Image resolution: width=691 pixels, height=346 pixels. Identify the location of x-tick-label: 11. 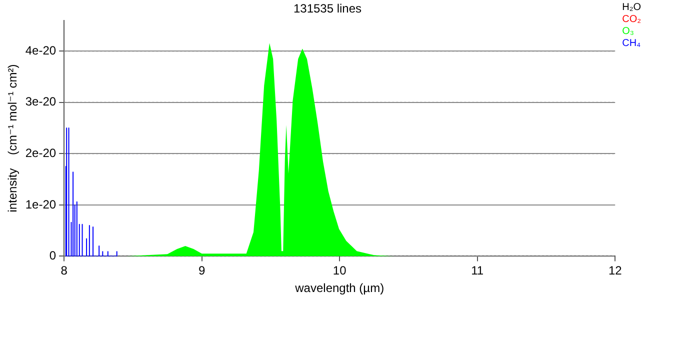
(477, 271).